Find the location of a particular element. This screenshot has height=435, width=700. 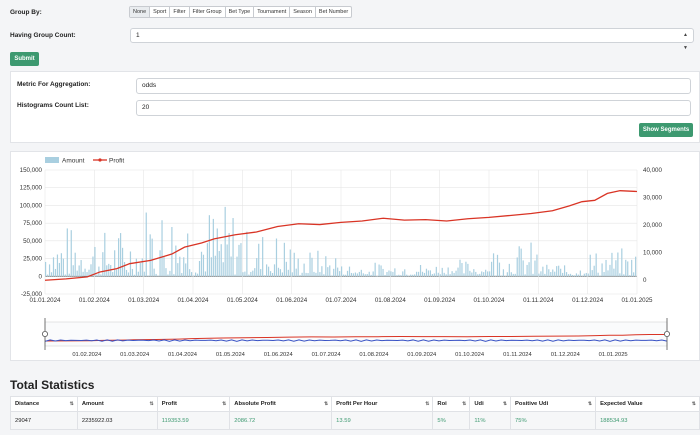

navigator-tick-label: 01.09.2024 is located at coordinates (422, 355).